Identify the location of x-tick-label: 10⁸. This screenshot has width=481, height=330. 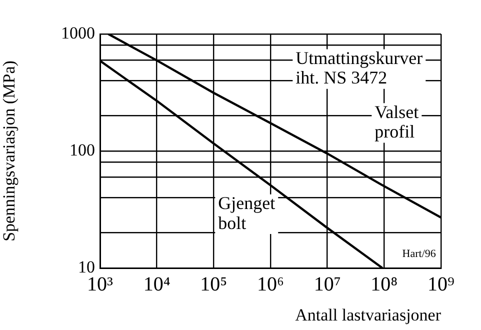
(384, 284).